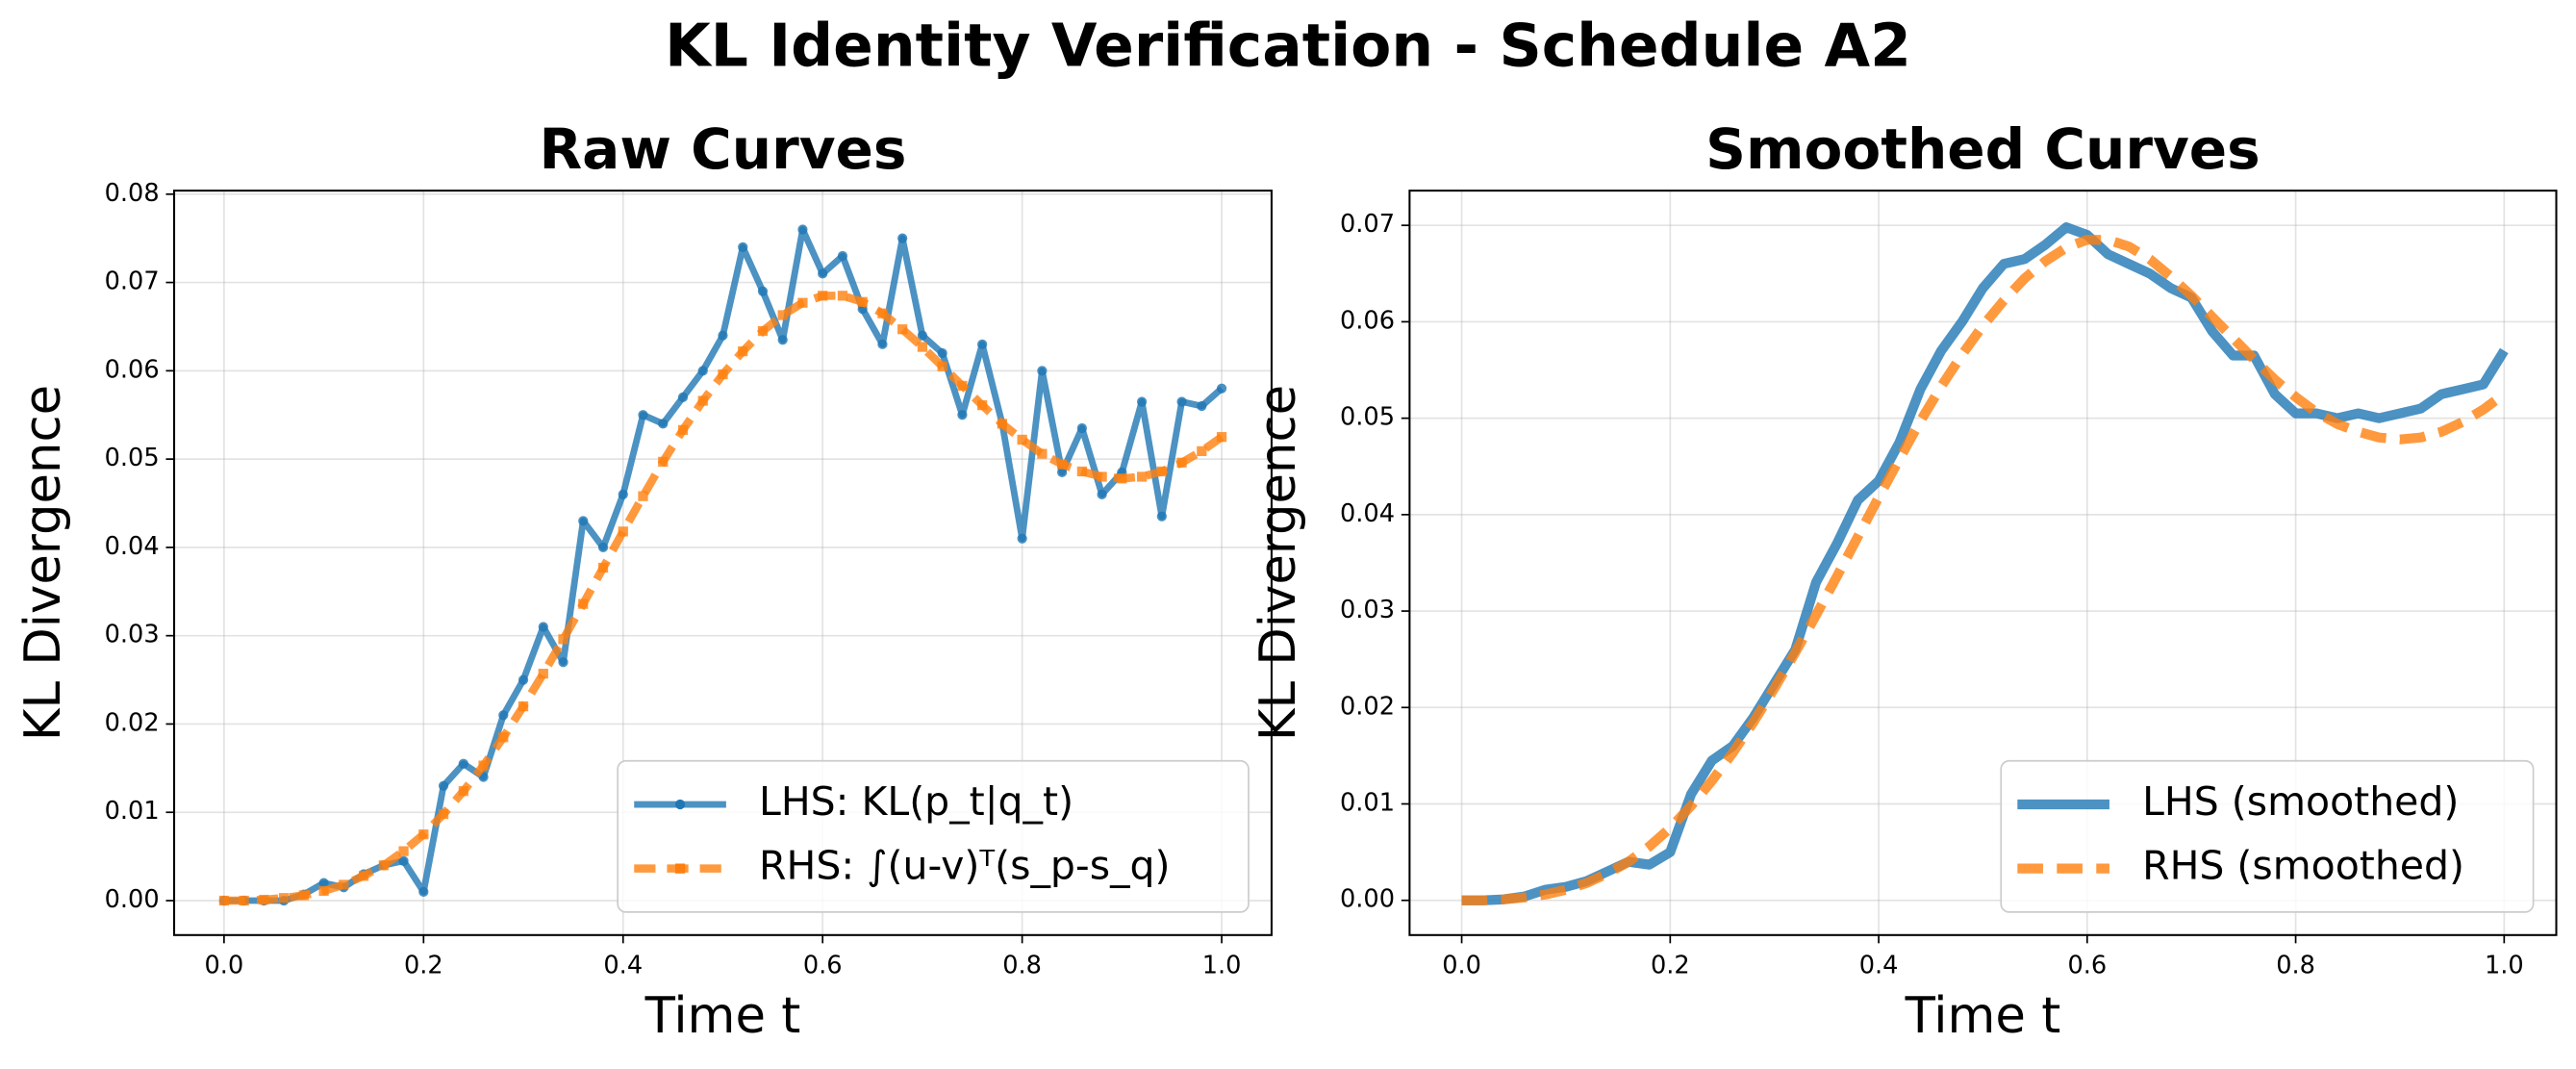 Image resolution: width=2576 pixels, height=1069 pixels. Describe the element at coordinates (1022, 965) in the screenshot. I see `x-tick-label: 0.8` at that location.